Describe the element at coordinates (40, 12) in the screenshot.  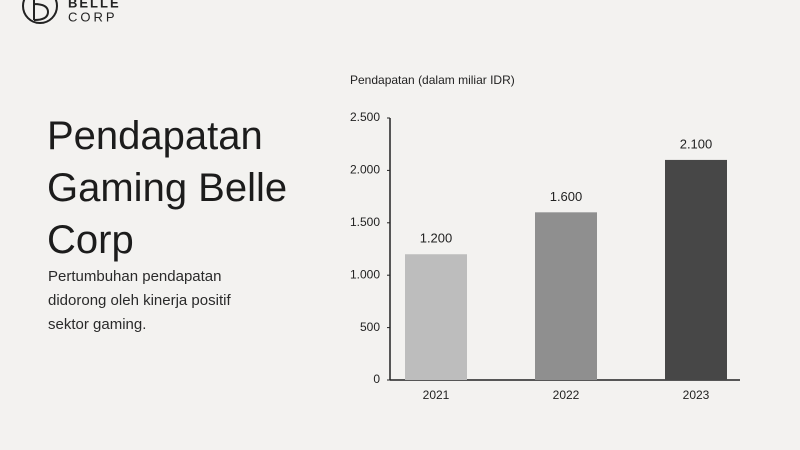
I see `logo-icon` at that location.